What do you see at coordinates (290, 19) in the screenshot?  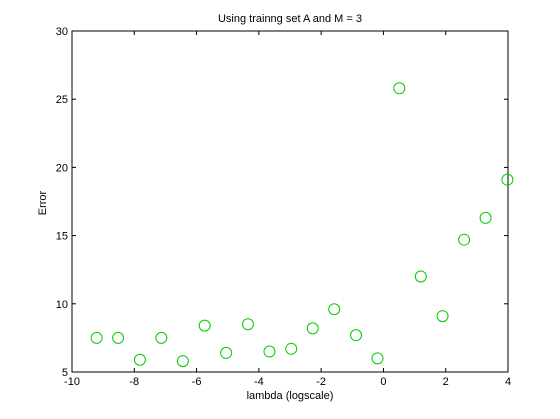 I see `chart-title: Using trainng set A and M = 3` at bounding box center [290, 19].